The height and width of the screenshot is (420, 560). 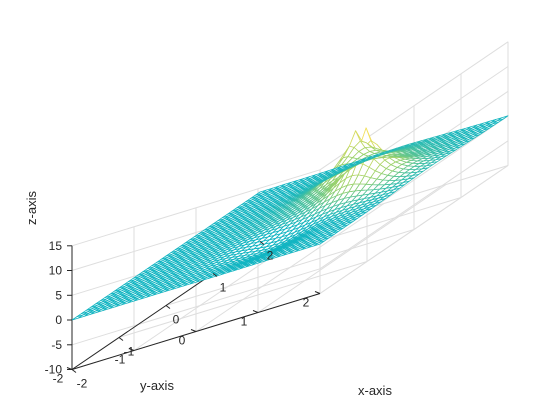 I want to click on x-tick-label: -2, so click(x=82, y=384).